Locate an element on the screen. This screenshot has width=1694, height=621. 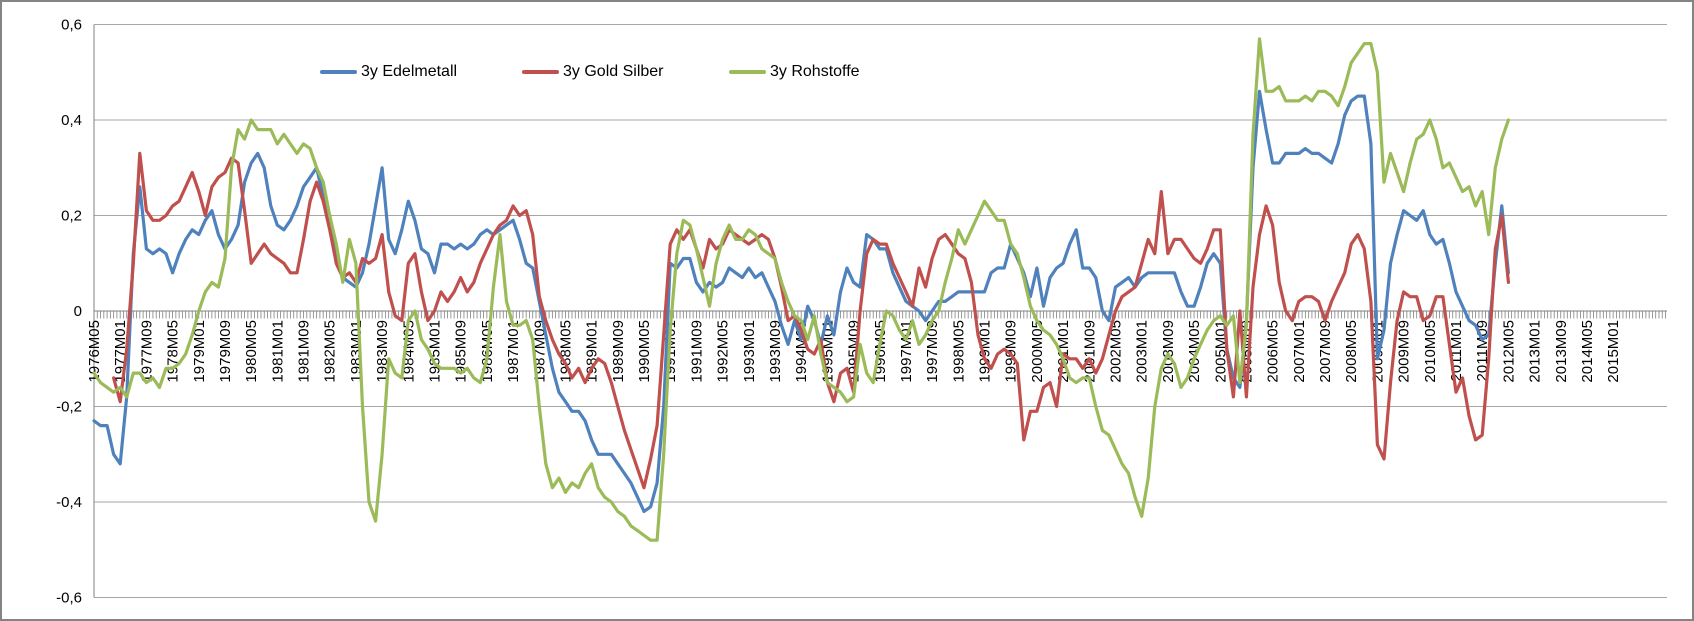
legend-label: 3y Gold Silber is located at coordinates (613, 71).